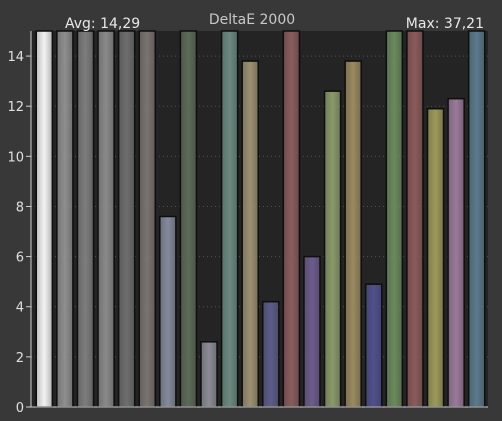 The height and width of the screenshot is (421, 502). I want to click on chart-title: DeltaE 2000, so click(252, 20).